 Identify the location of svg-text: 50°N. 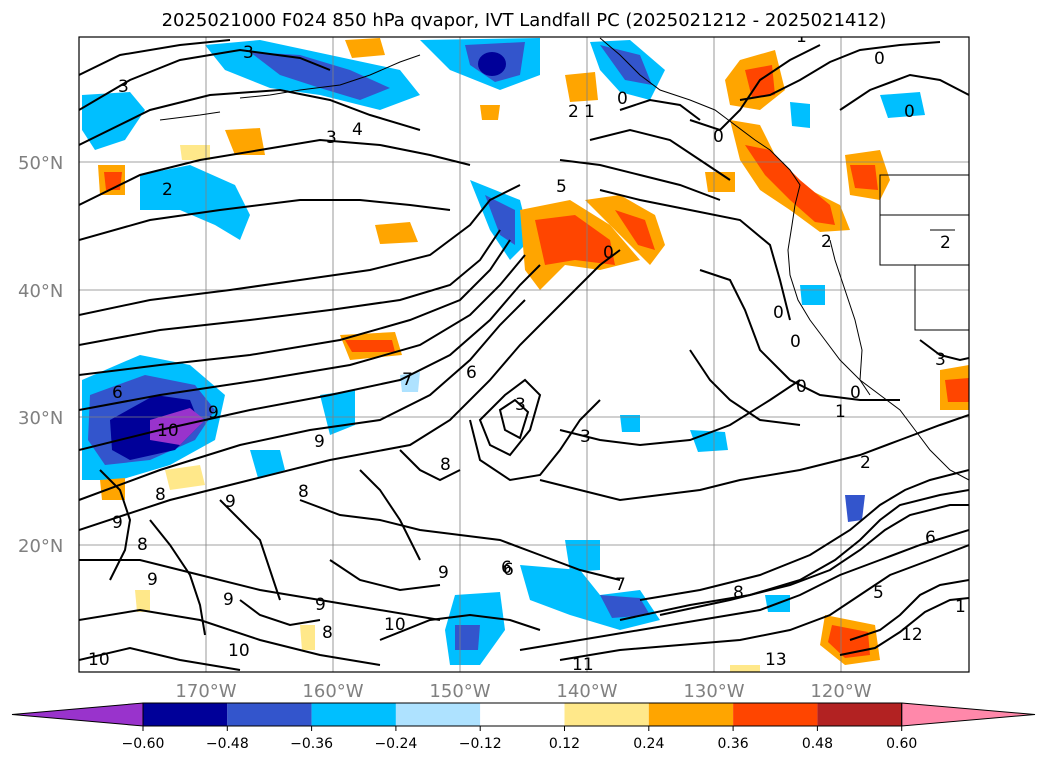
(40, 163).